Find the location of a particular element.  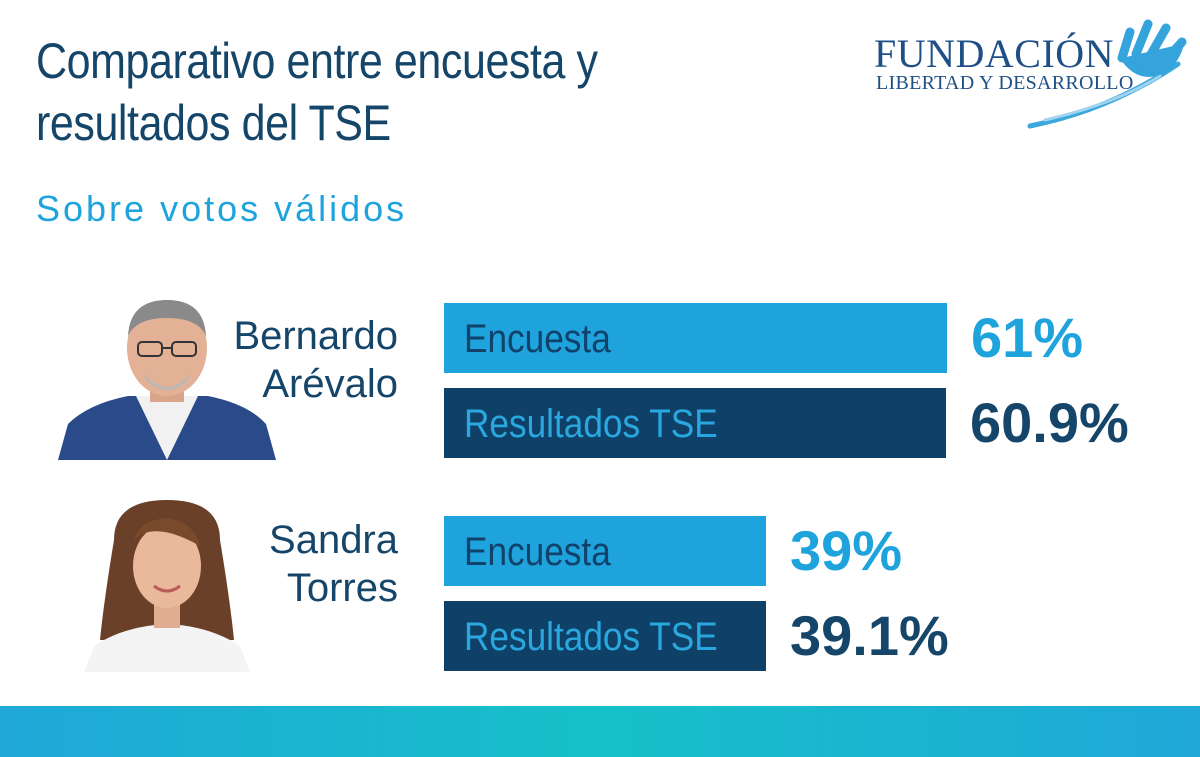

candidate-name-torres: Sandra Torres is located at coordinates (288, 564).